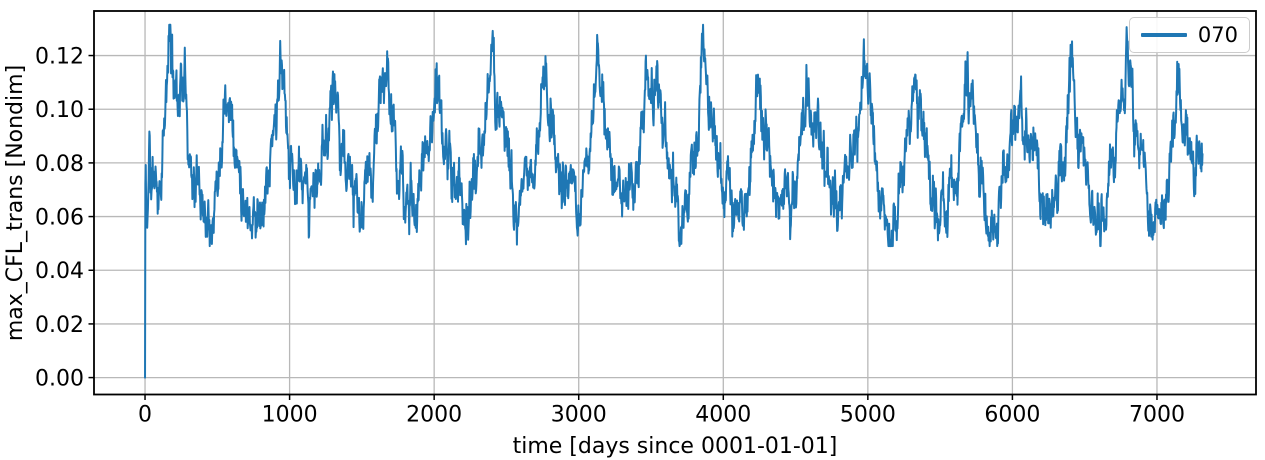  I want to click on x-tick-label: 1000, so click(290, 415).